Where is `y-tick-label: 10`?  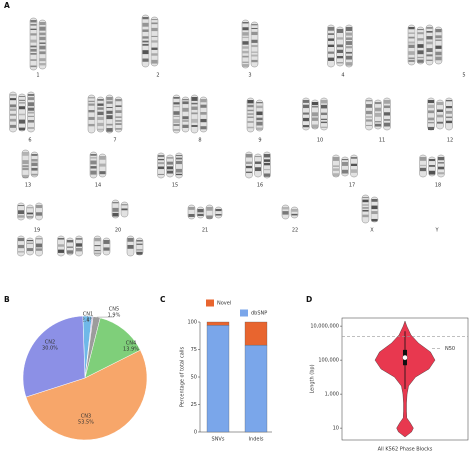 y-tick-label: 10 is located at coordinates (336, 429).